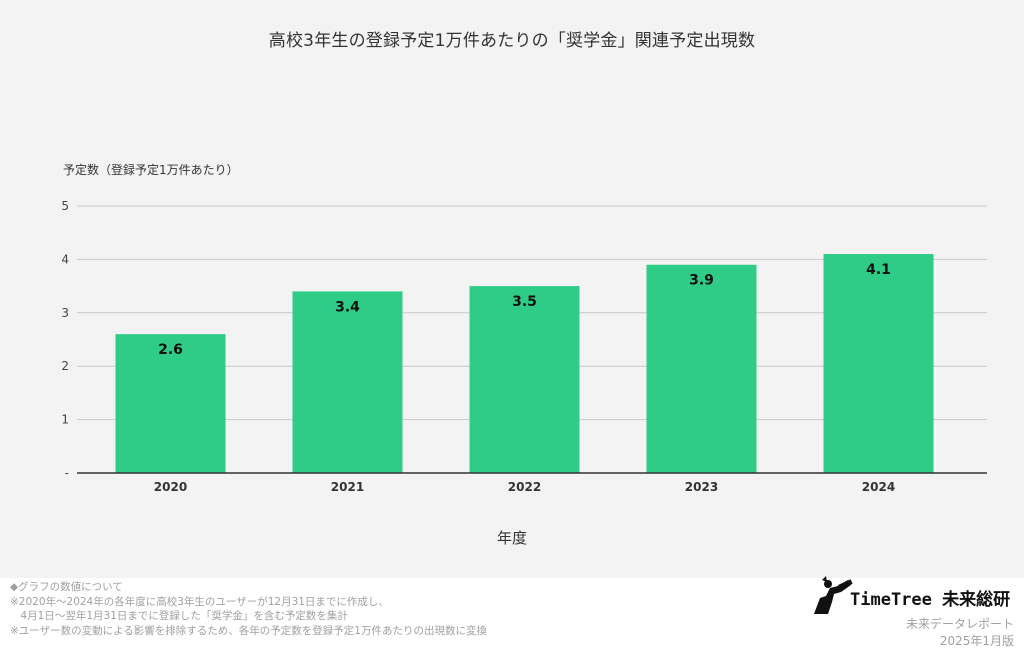  What do you see at coordinates (701, 487) in the screenshot?
I see `x-tick-label: 2023` at bounding box center [701, 487].